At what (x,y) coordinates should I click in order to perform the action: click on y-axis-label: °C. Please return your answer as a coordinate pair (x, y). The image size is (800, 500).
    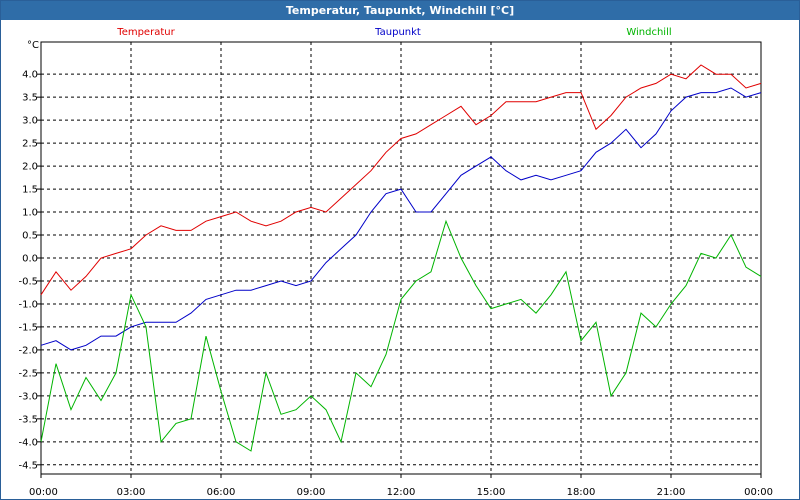
    Looking at the image, I should click on (33, 45).